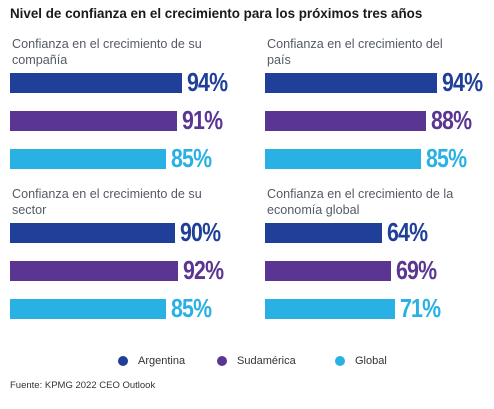 Image resolution: width=494 pixels, height=409 pixels. Describe the element at coordinates (202, 120) in the screenshot. I see `data-label: 91%` at that location.